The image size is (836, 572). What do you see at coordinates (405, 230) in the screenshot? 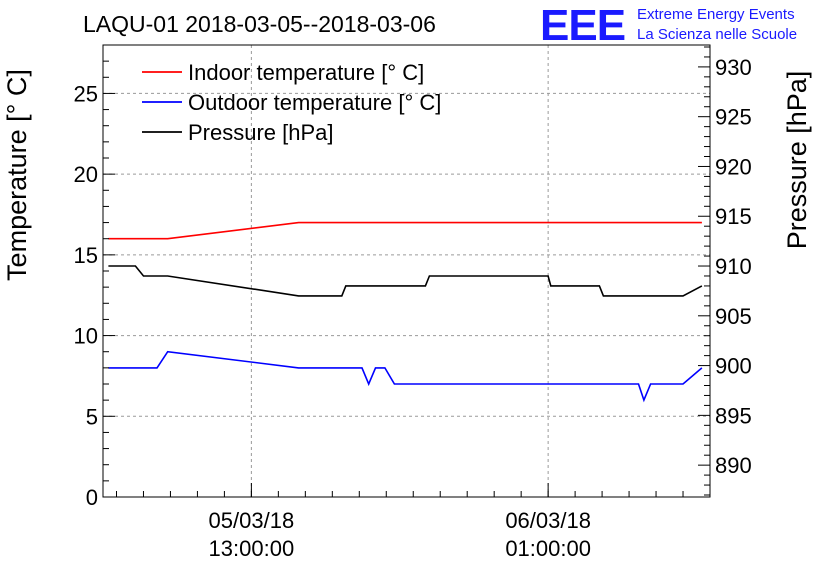
I see `series-line-indoor` at bounding box center [405, 230].